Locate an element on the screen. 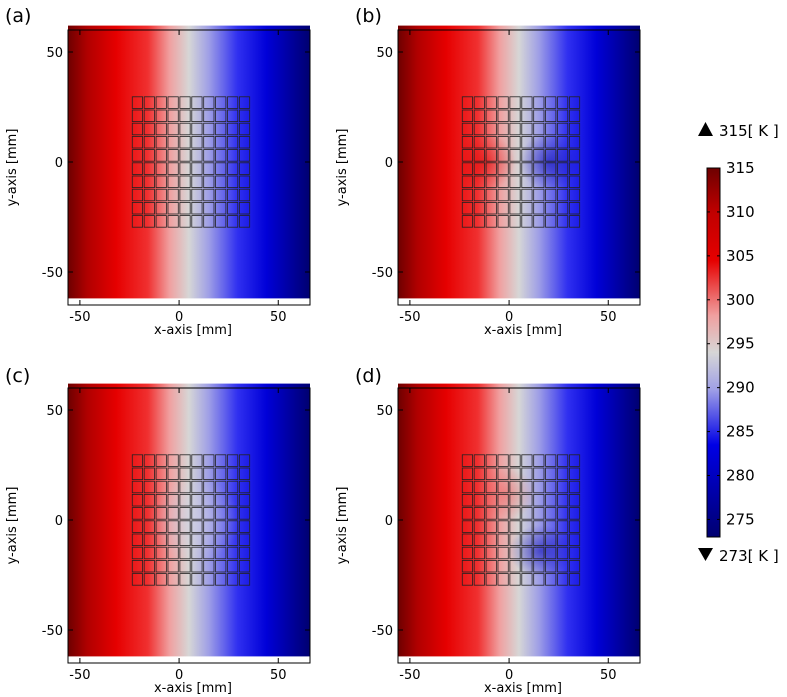 The height and width of the screenshot is (697, 787). plot-border is located at coordinates (519, 167).